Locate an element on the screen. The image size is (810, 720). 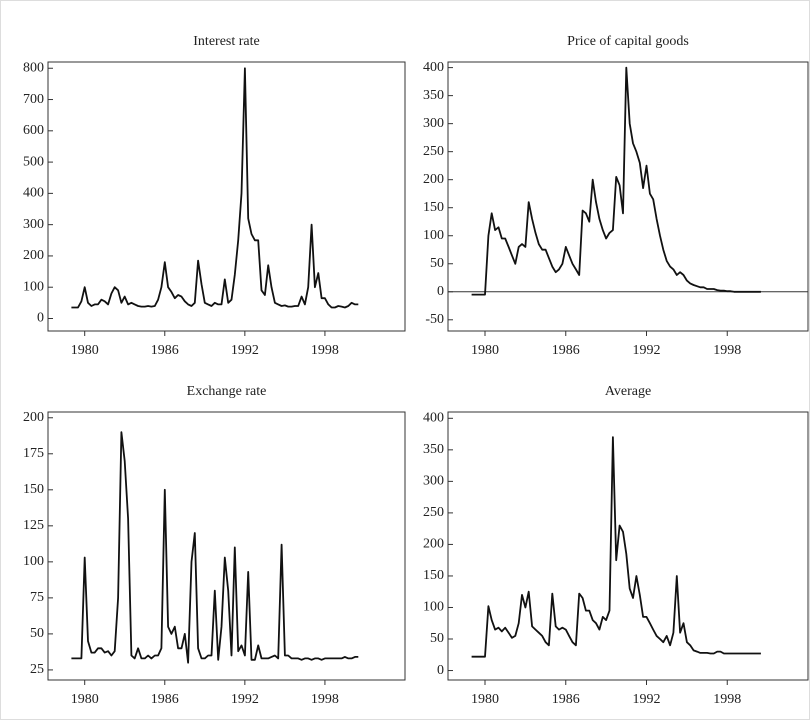
y-tick-label: 700 is located at coordinates (33, 99).